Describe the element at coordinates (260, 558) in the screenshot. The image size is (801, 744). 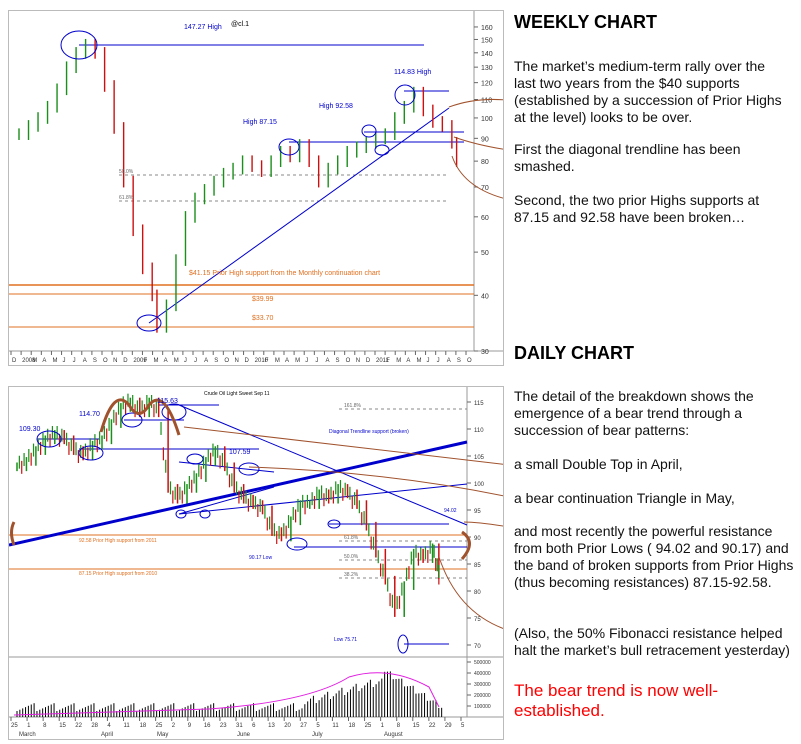
I see `daily-label-9017: 90.17 Low` at that location.